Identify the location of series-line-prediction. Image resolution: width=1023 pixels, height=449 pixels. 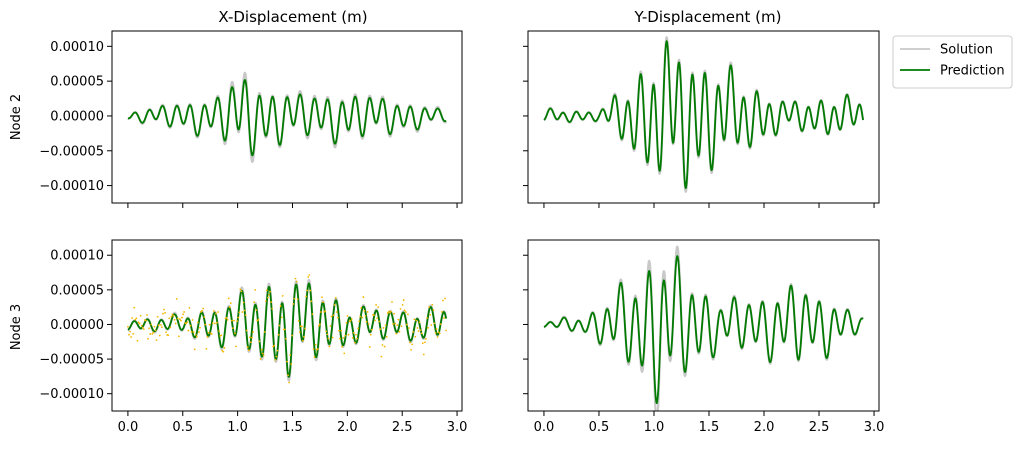
(703, 115).